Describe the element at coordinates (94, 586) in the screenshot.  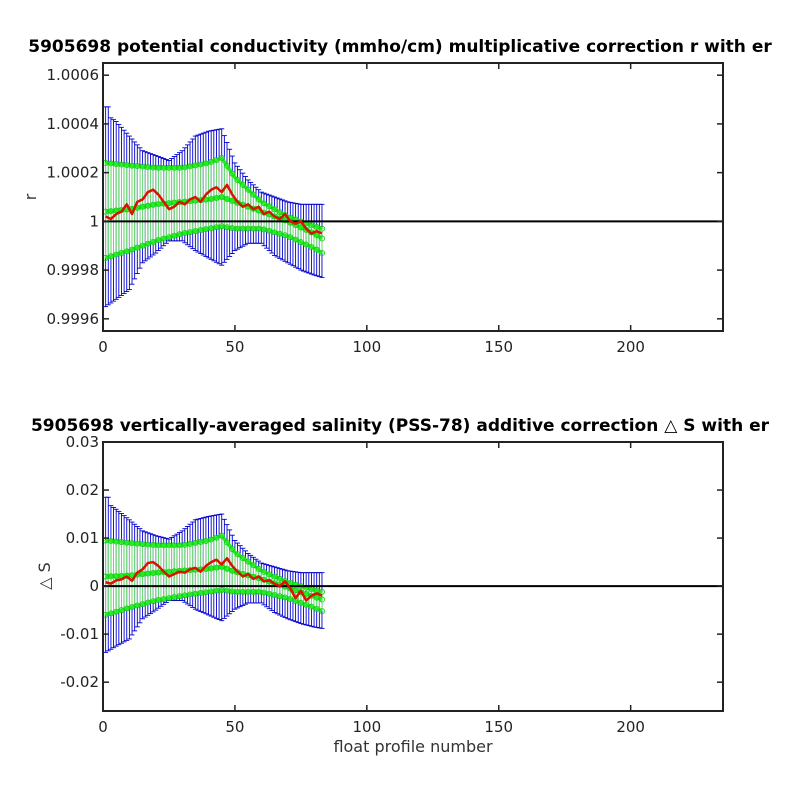
I see `y-tick-label: 0` at that location.